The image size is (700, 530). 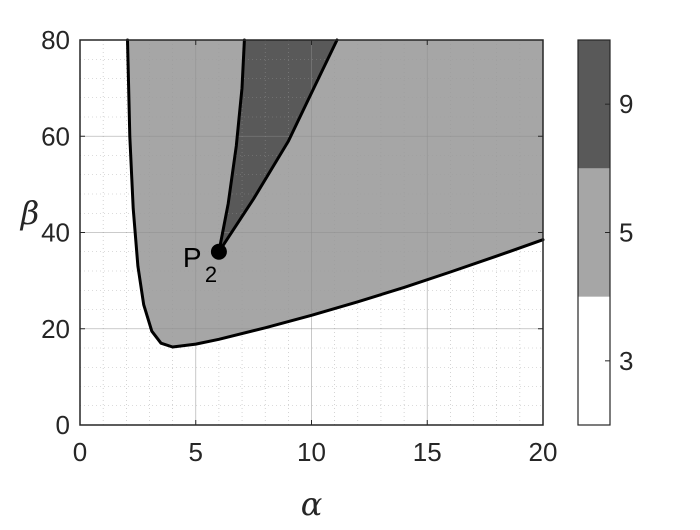 What do you see at coordinates (55, 233) in the screenshot?
I see `y-tick-label: 40` at bounding box center [55, 233].